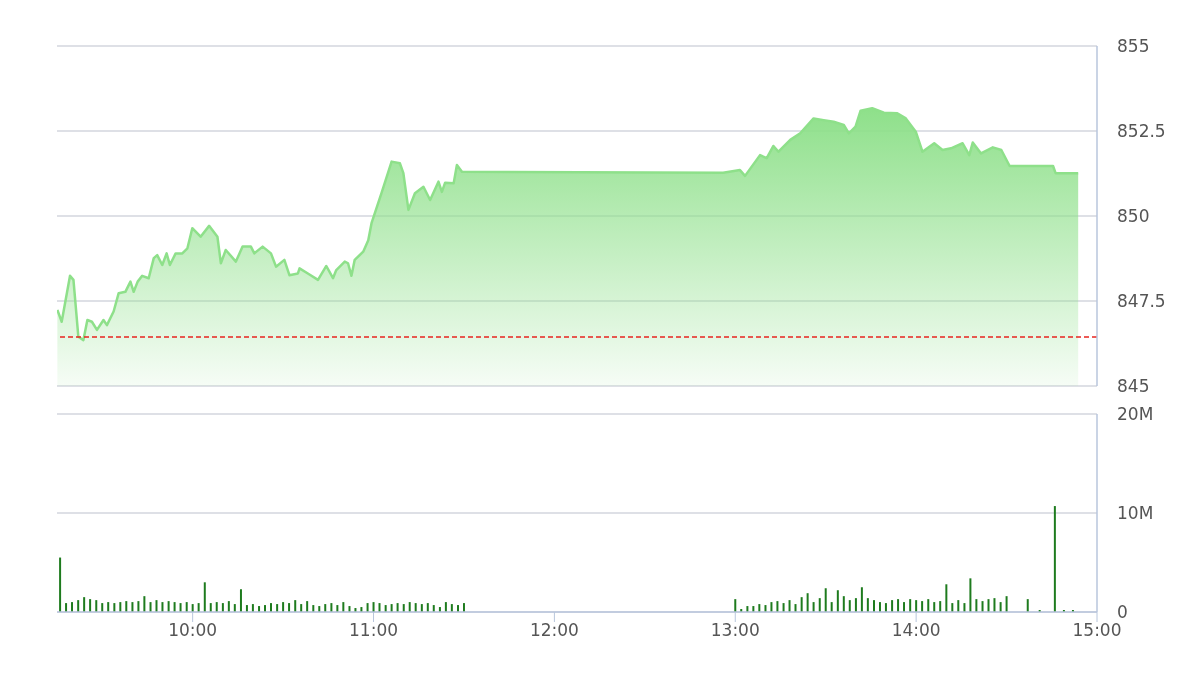  Describe the element at coordinates (1135, 414) in the screenshot. I see `y-tick-label: 20M` at that location.